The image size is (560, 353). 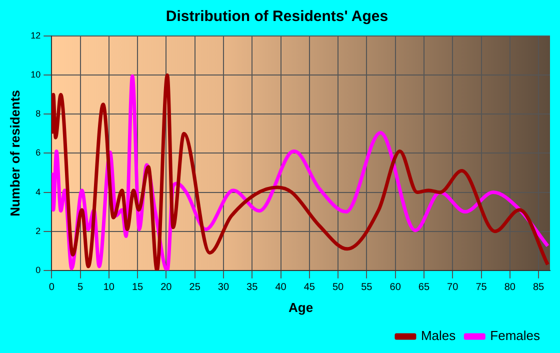 What do you see at coordinates (38, 191) in the screenshot?
I see `y-tick-label: 4` at bounding box center [38, 191].